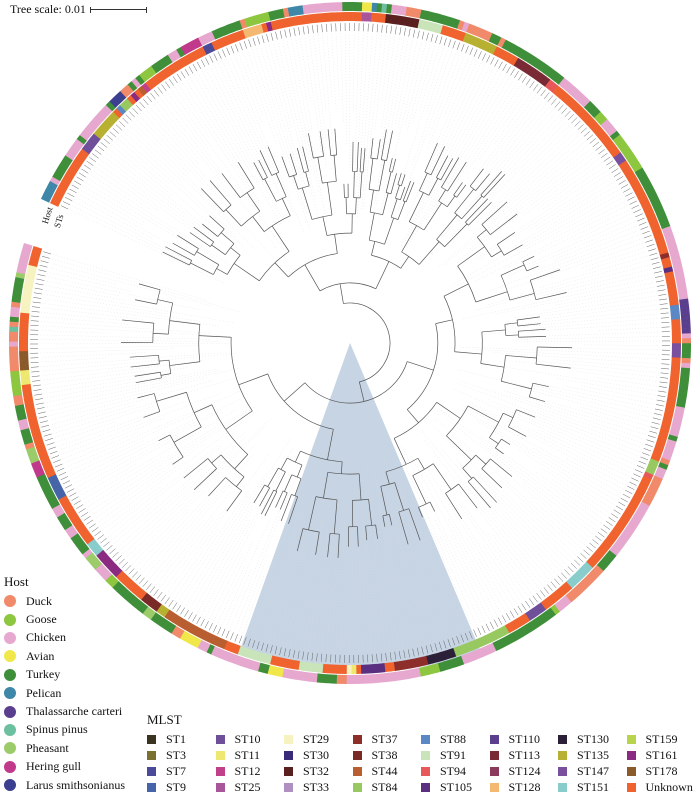  I want to click on mlst-legend-label: ST33, so click(316, 787).